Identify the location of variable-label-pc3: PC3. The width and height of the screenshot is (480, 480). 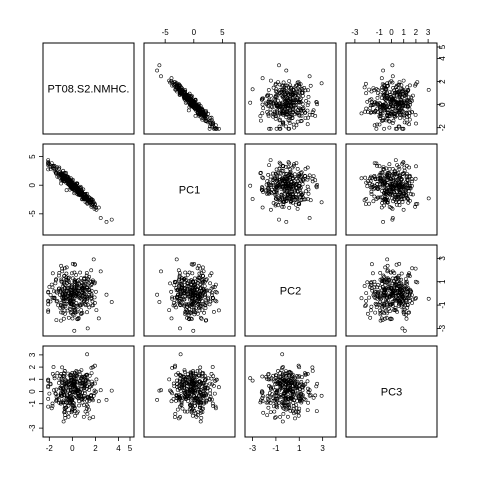
(391, 393).